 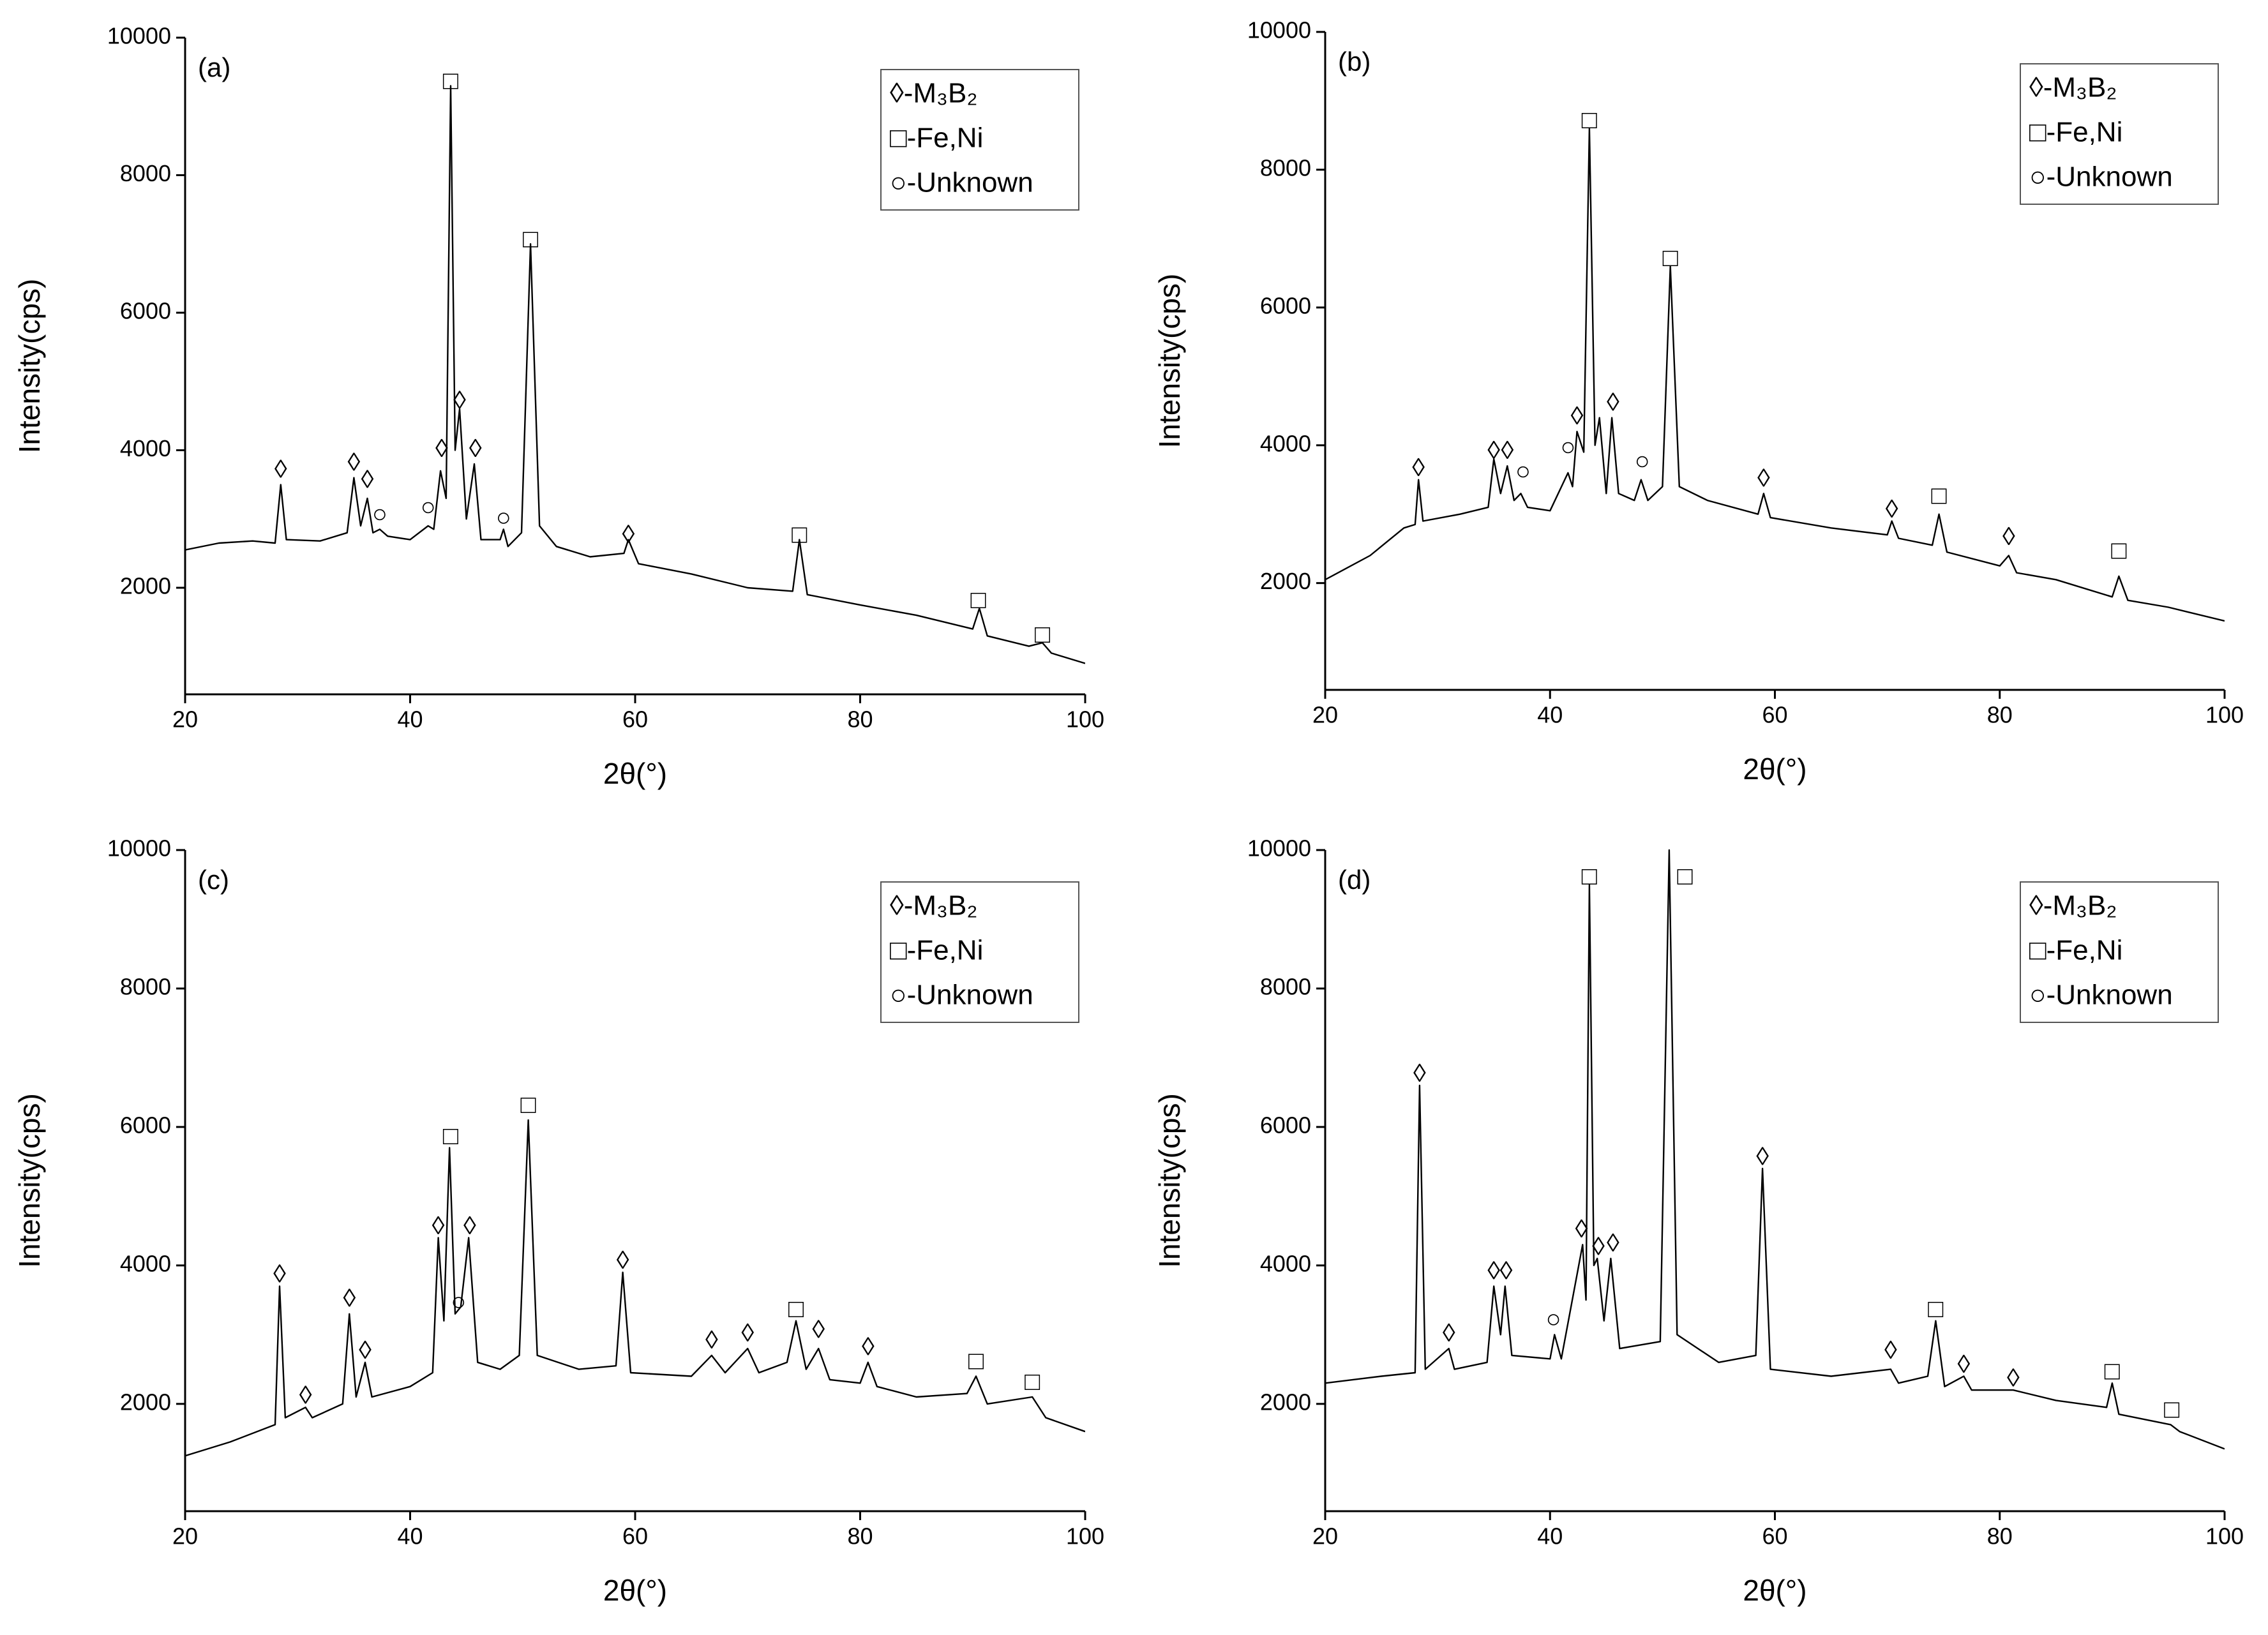 I want to click on panel-label: (d), so click(x=1355, y=880).